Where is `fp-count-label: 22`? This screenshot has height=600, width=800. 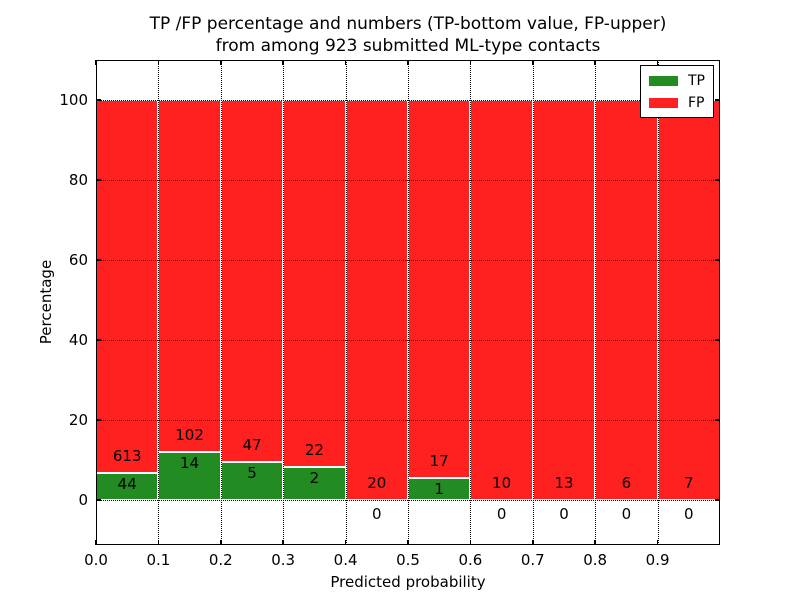 fp-count-label: 22 is located at coordinates (314, 449).